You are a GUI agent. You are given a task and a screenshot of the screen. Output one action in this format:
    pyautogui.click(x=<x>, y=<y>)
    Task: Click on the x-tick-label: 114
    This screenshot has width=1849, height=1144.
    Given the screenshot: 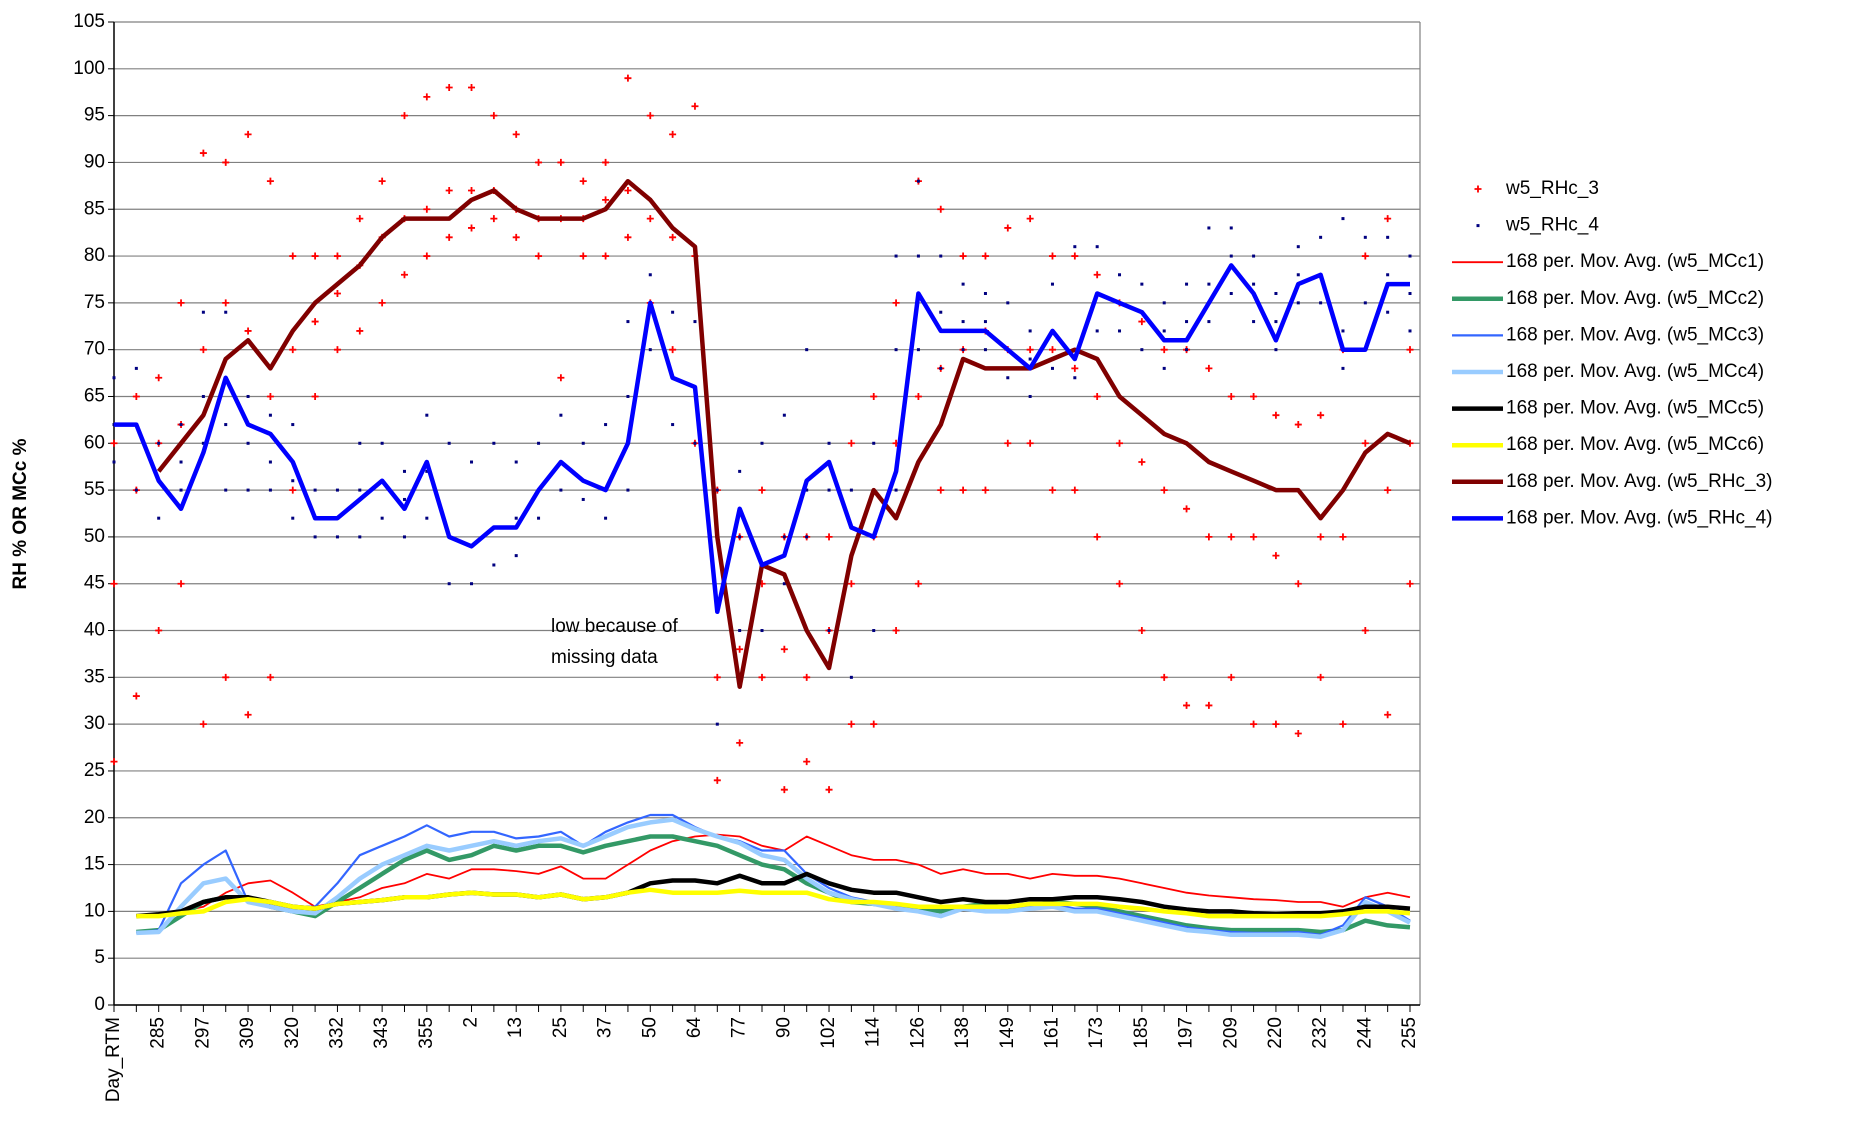 What is the action you would take?
    pyautogui.click(x=873, y=1032)
    